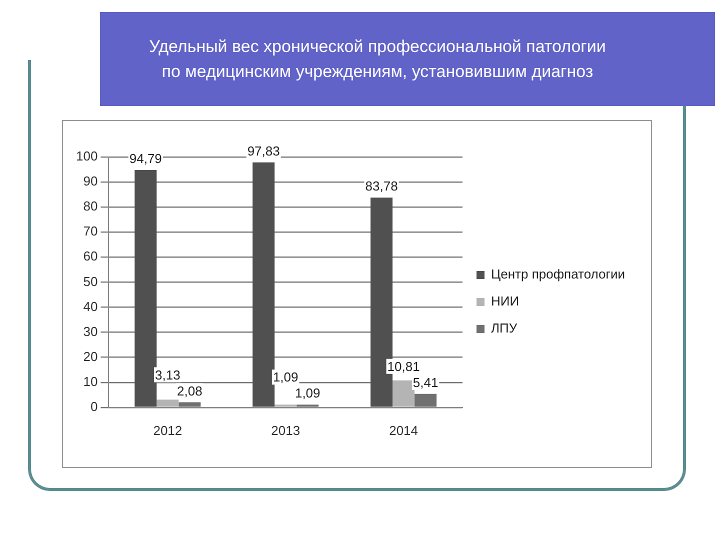 The height and width of the screenshot is (540, 720). Describe the element at coordinates (189, 390) in the screenshot. I see `data-label: 2,08` at that location.